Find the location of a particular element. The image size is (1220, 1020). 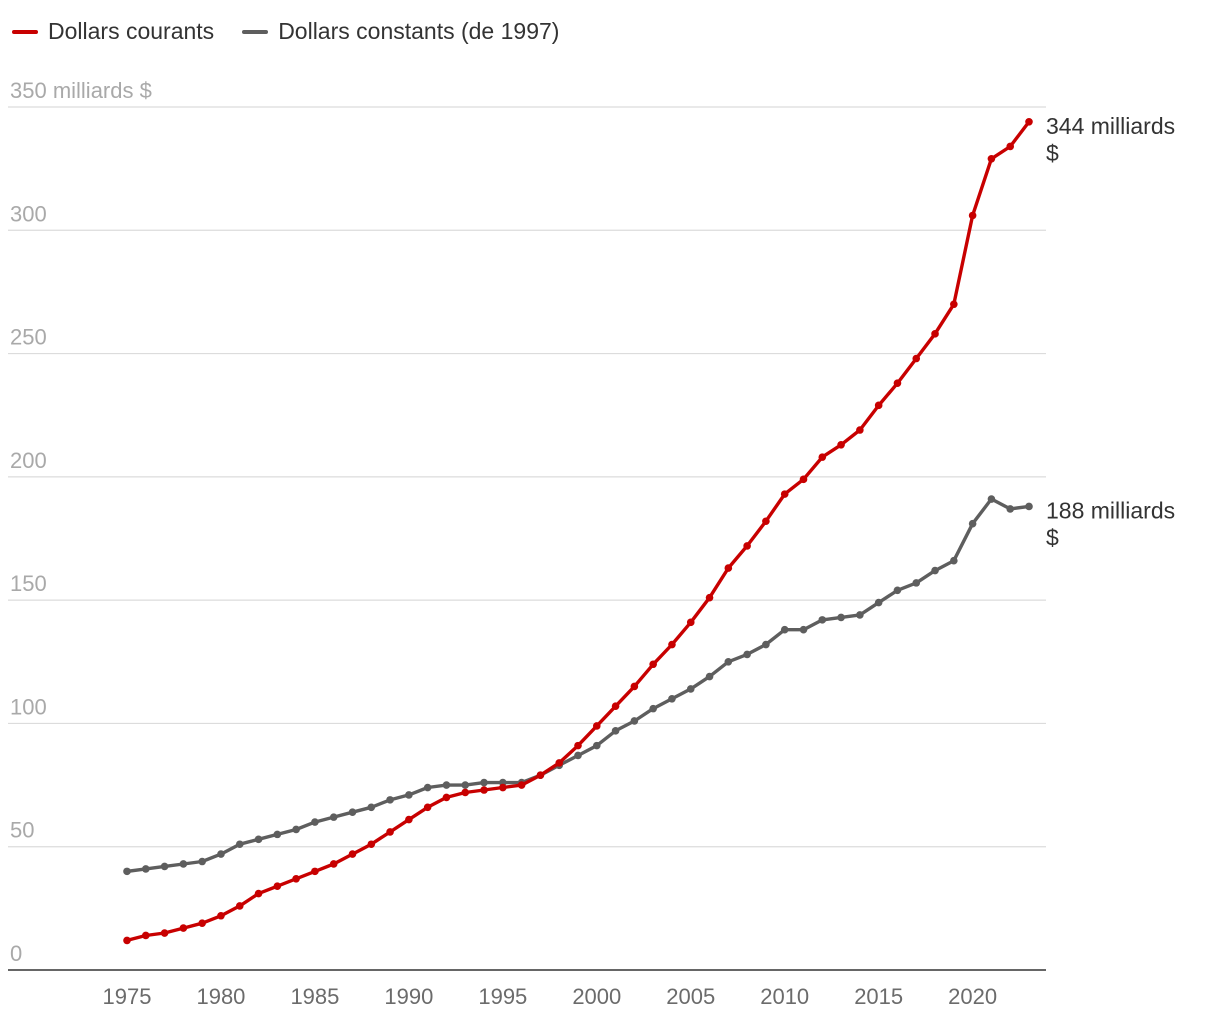

data-point-0-2014 is located at coordinates (860, 430).